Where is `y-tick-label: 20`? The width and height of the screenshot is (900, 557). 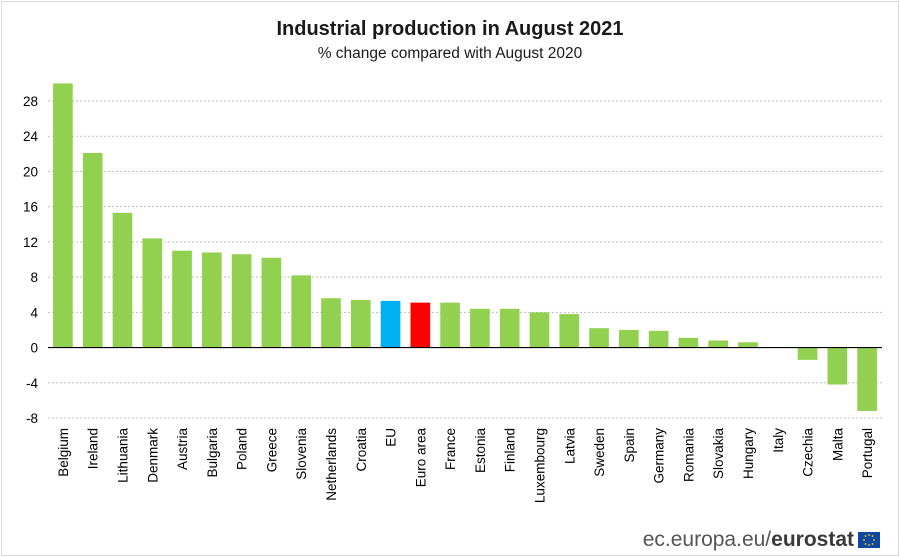 y-tick-label: 20 is located at coordinates (30, 171).